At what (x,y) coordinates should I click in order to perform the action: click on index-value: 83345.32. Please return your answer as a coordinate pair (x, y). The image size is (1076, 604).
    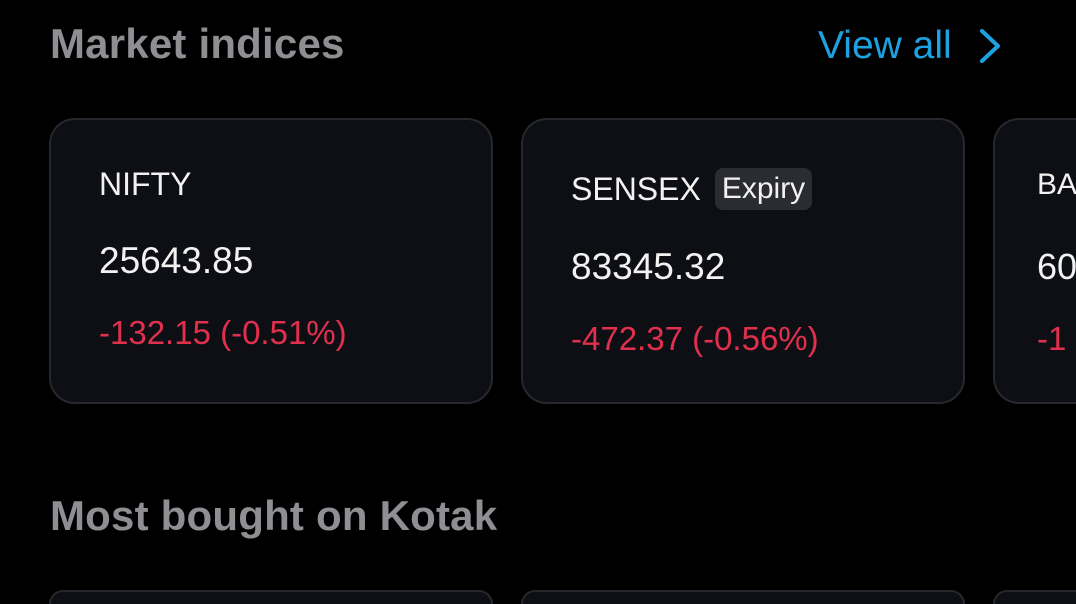
    Looking at the image, I should click on (648, 266).